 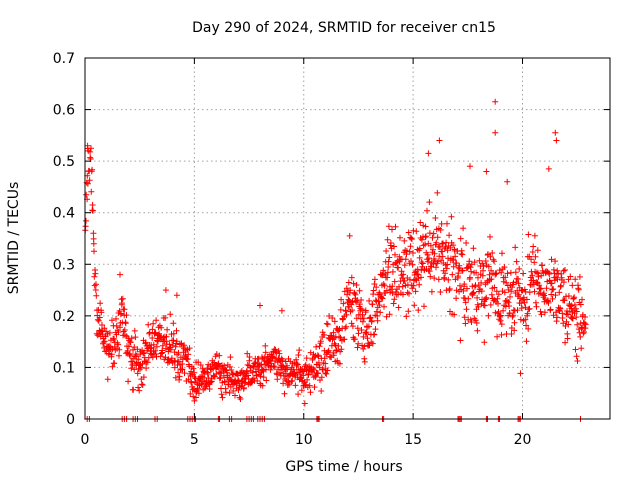 What do you see at coordinates (64, 214) in the screenshot?
I see `y-tick-label: 0.4` at bounding box center [64, 214].